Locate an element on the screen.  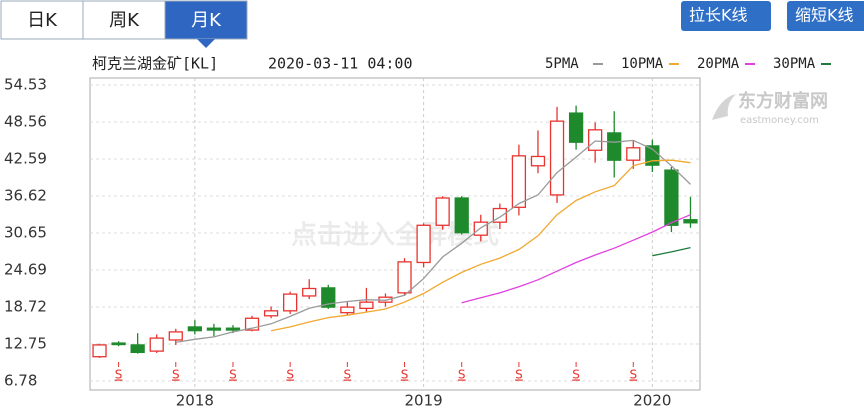
y-tick-label: 36.62 is located at coordinates (25, 196).